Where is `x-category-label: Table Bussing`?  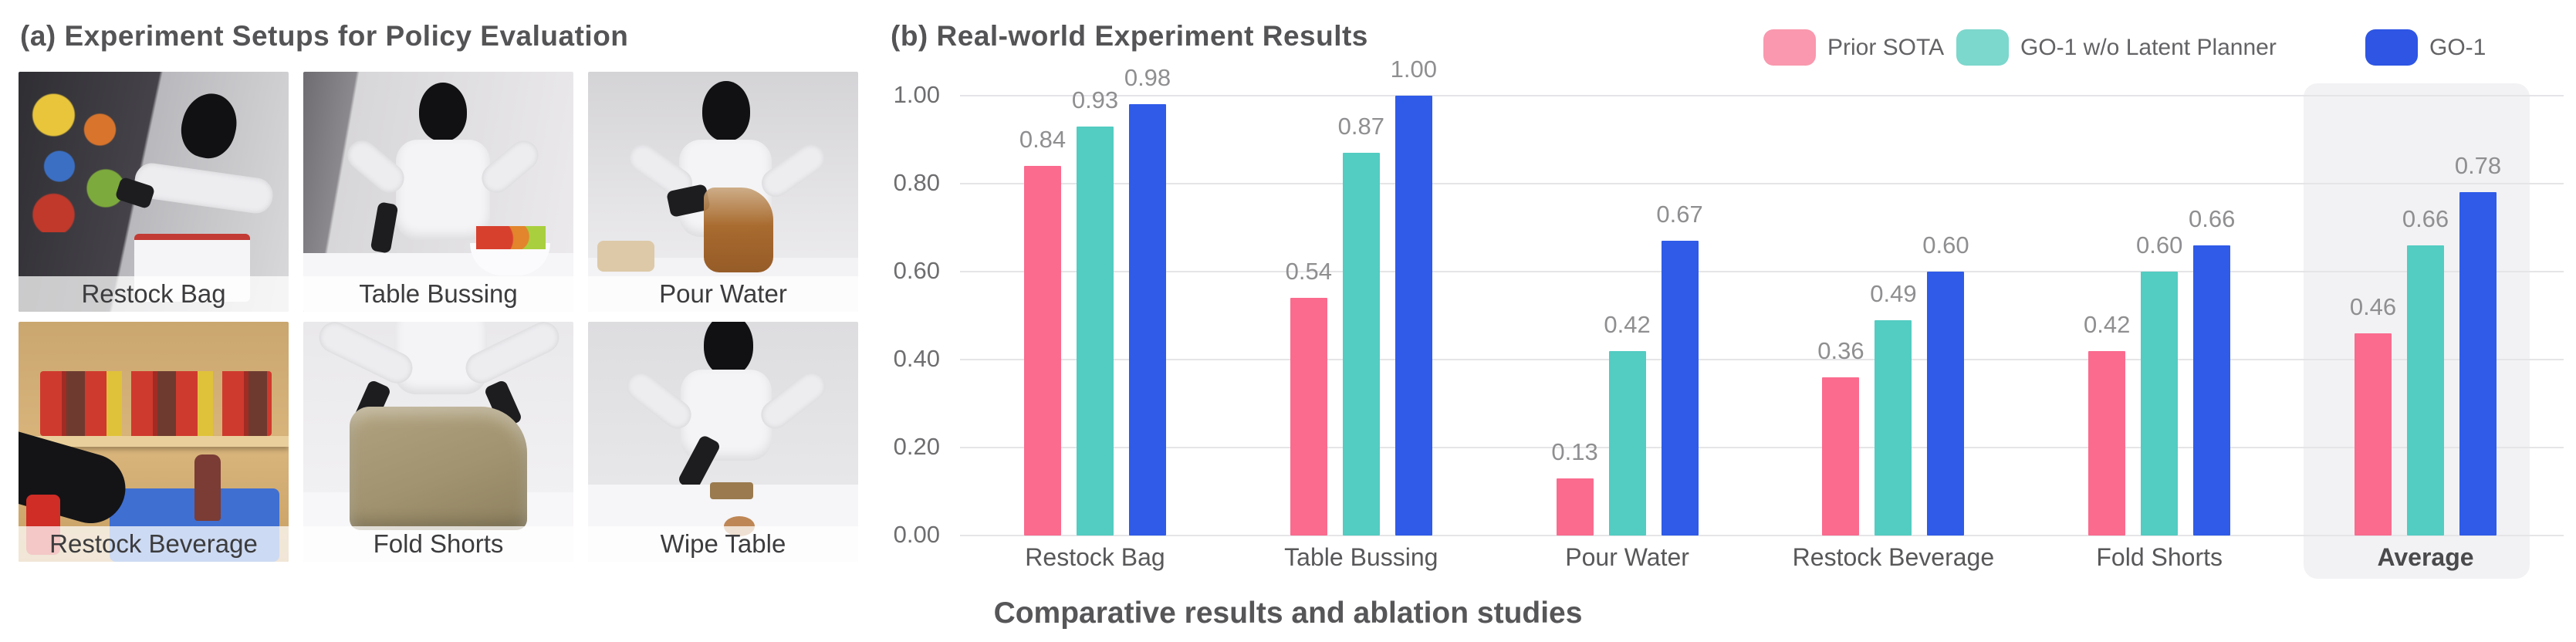
x-category-label: Table Bussing is located at coordinates (1361, 557).